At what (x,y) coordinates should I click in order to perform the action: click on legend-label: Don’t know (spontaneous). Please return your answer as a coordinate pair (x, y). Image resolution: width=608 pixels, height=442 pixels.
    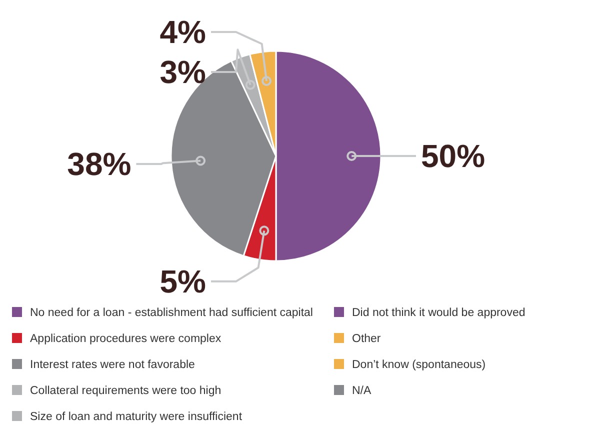
    Looking at the image, I should click on (419, 365).